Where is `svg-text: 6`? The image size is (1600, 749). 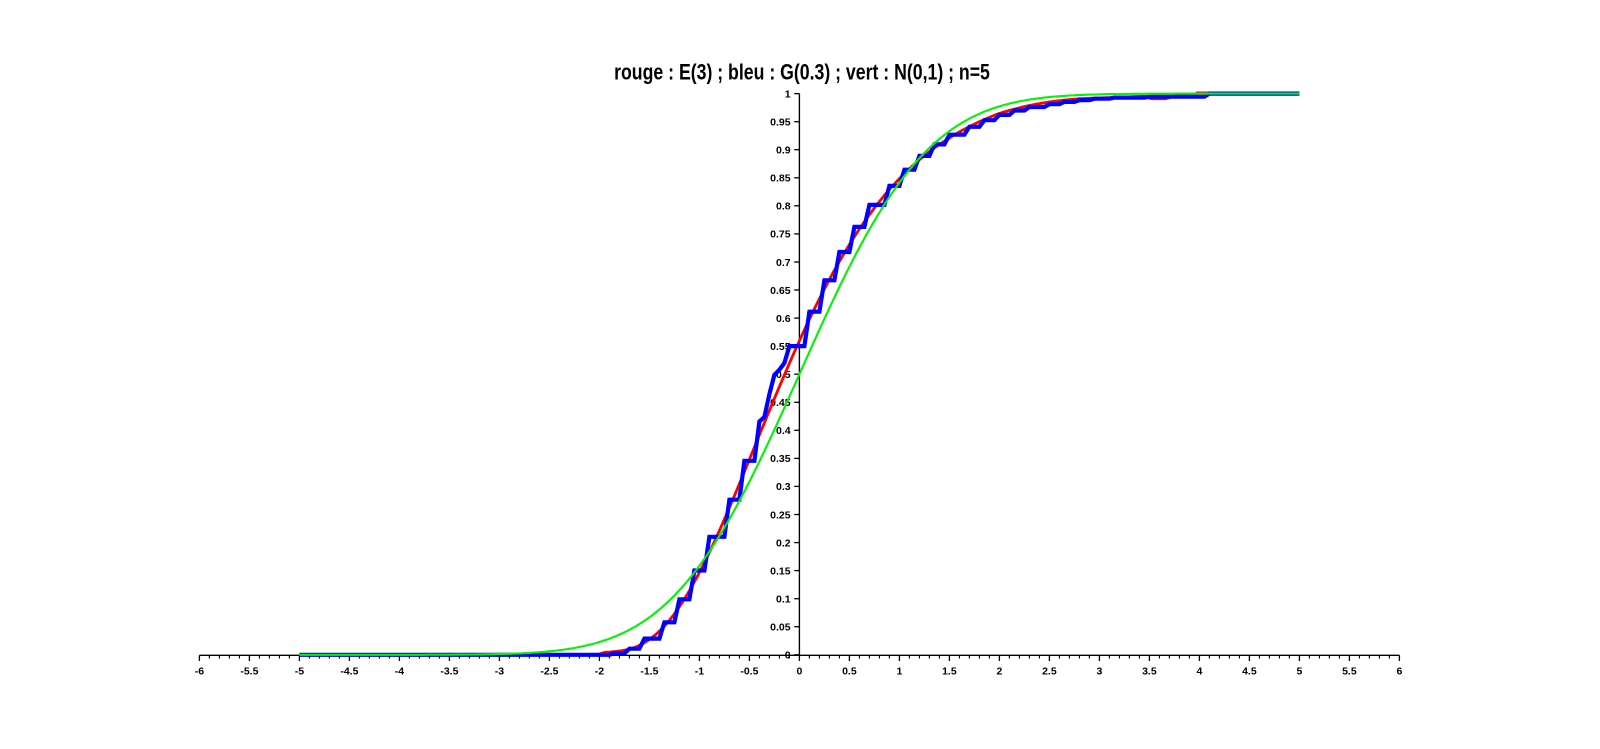 svg-text: 6 is located at coordinates (1399, 672).